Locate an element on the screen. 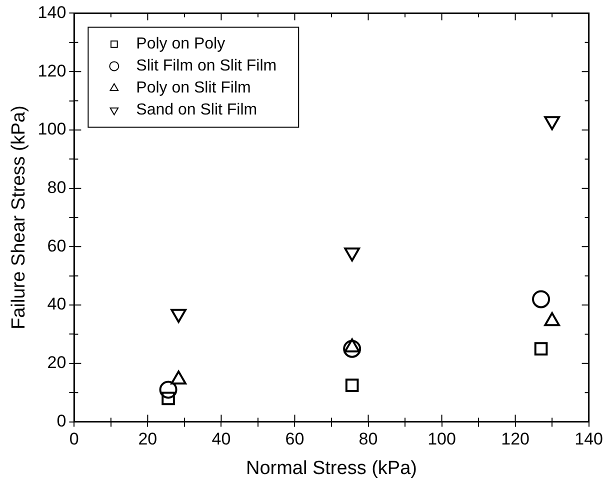  x-tick-label: 140 is located at coordinates (589, 439).